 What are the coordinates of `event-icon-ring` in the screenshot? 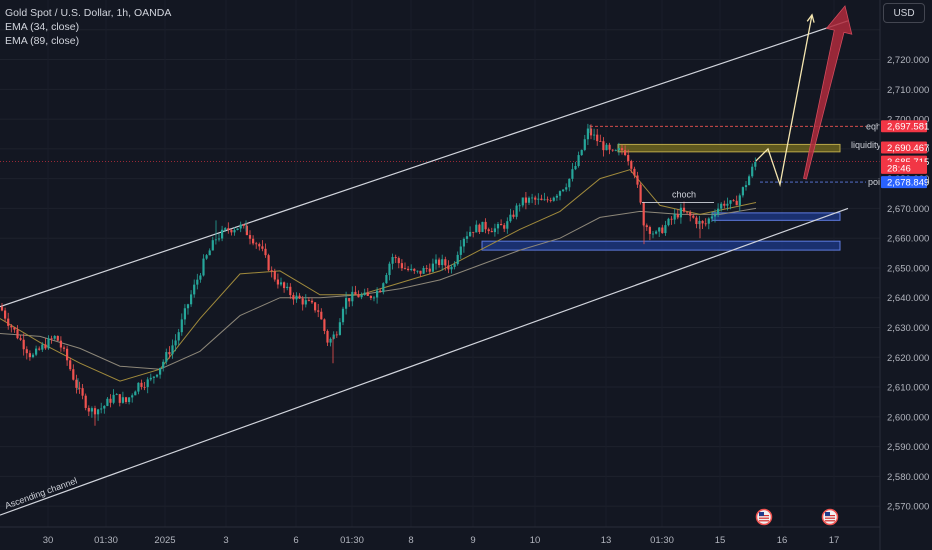 It's located at (830, 517).